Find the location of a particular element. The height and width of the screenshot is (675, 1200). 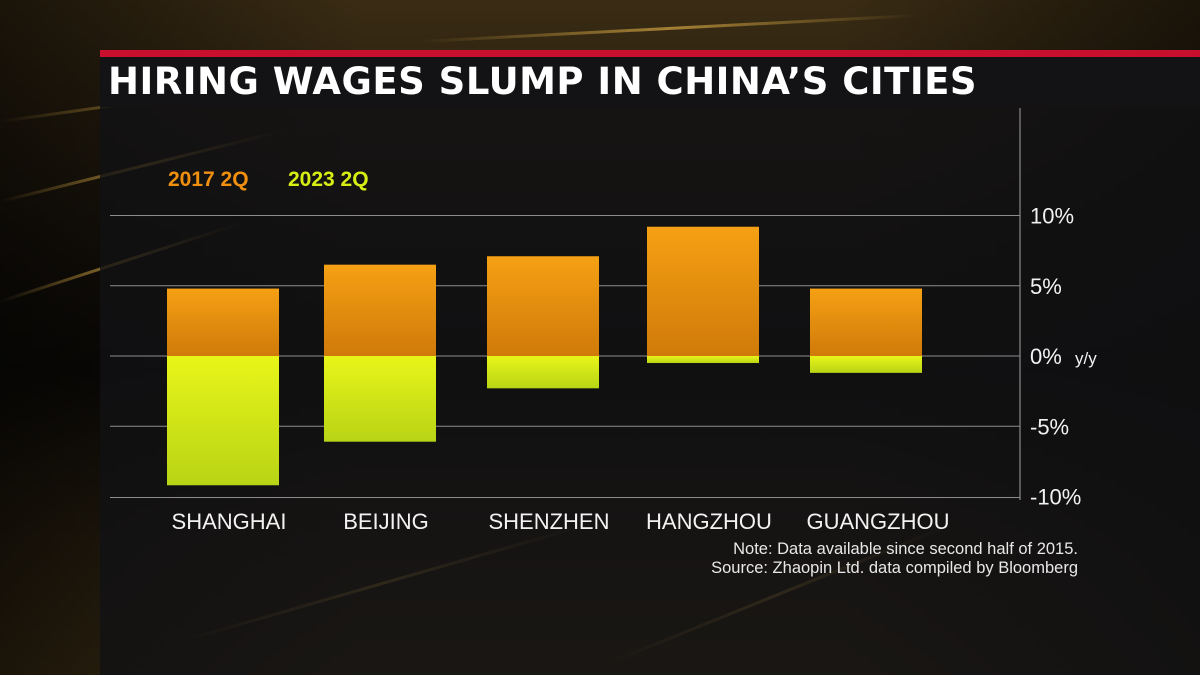

bar-shenzhen-2023 is located at coordinates (543, 372).